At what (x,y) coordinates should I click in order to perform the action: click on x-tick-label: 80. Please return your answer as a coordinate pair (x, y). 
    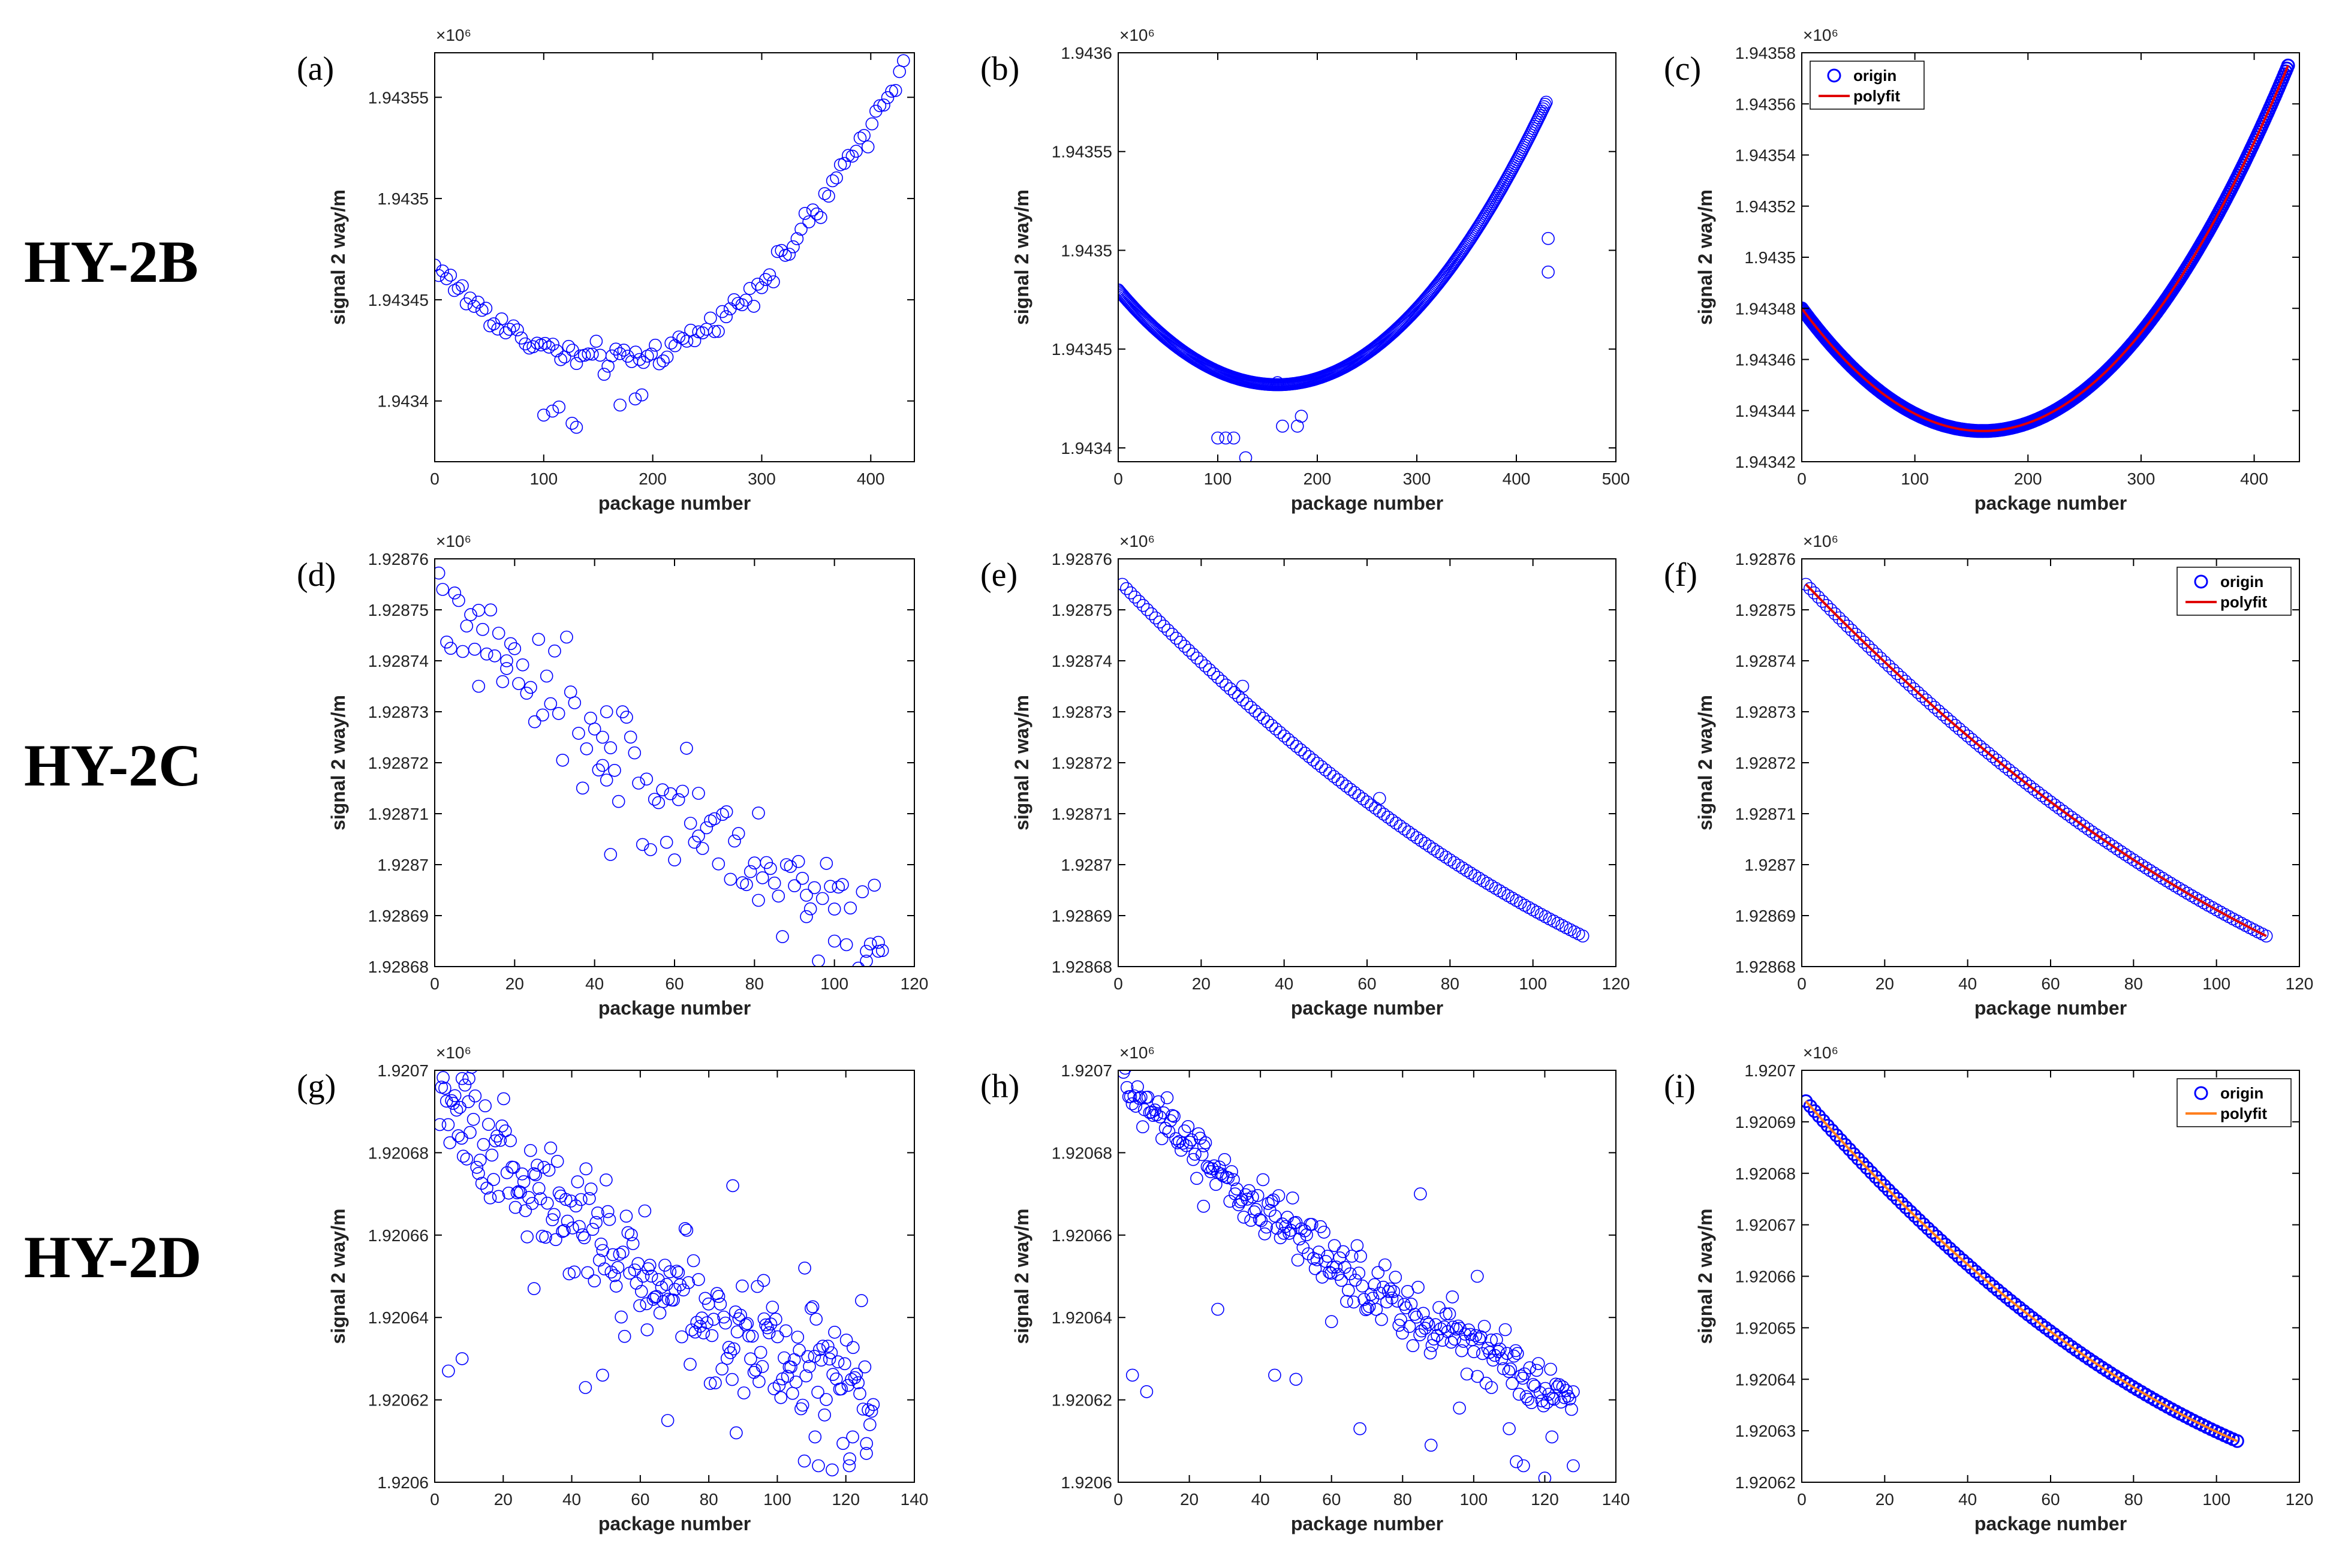
    Looking at the image, I should click on (709, 1499).